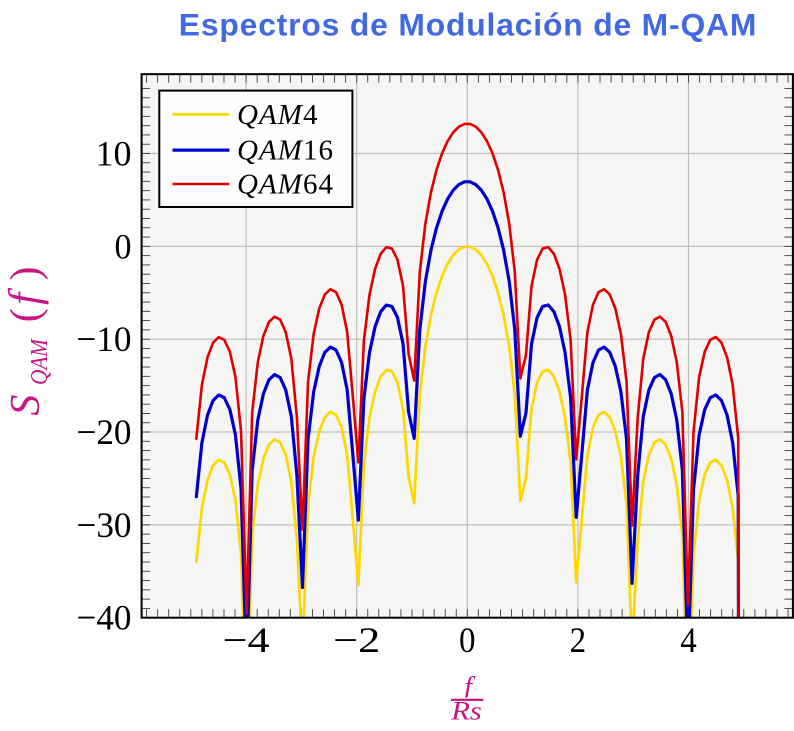 The width and height of the screenshot is (794, 731). What do you see at coordinates (285, 185) in the screenshot?
I see `svg-text: QAM64` at bounding box center [285, 185].